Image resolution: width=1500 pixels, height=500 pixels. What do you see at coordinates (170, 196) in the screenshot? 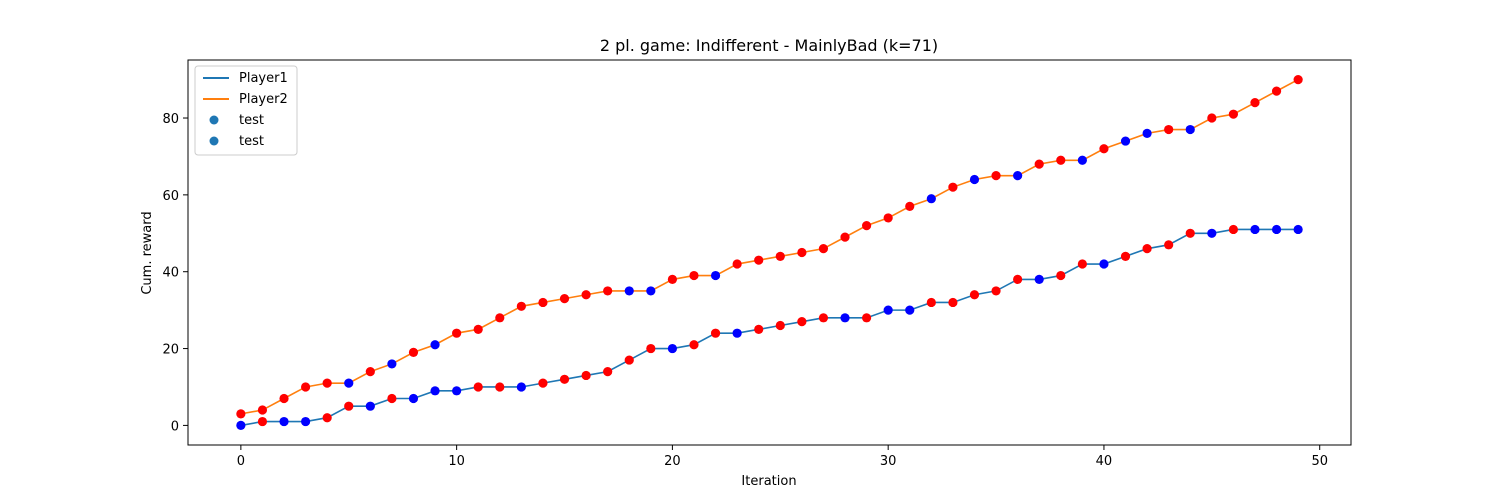
I see `y-tick-label: 60` at bounding box center [170, 196].